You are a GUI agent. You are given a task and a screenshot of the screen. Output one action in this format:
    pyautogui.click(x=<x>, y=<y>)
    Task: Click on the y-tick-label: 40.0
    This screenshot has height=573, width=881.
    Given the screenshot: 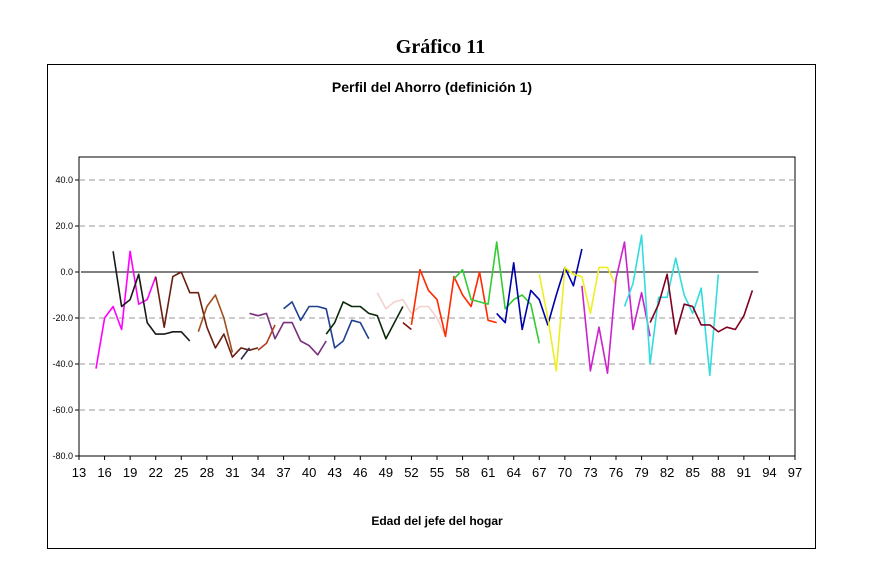 What is the action you would take?
    pyautogui.click(x=64, y=180)
    